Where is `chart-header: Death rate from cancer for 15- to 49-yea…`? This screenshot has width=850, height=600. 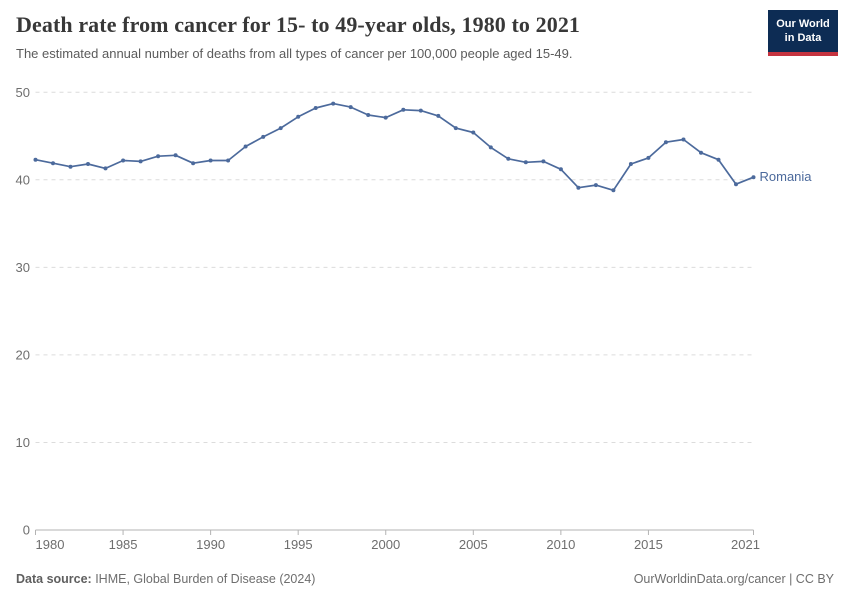
chart-header: Death rate from cancer for 15- to 49-yea… is located at coordinates (386, 36).